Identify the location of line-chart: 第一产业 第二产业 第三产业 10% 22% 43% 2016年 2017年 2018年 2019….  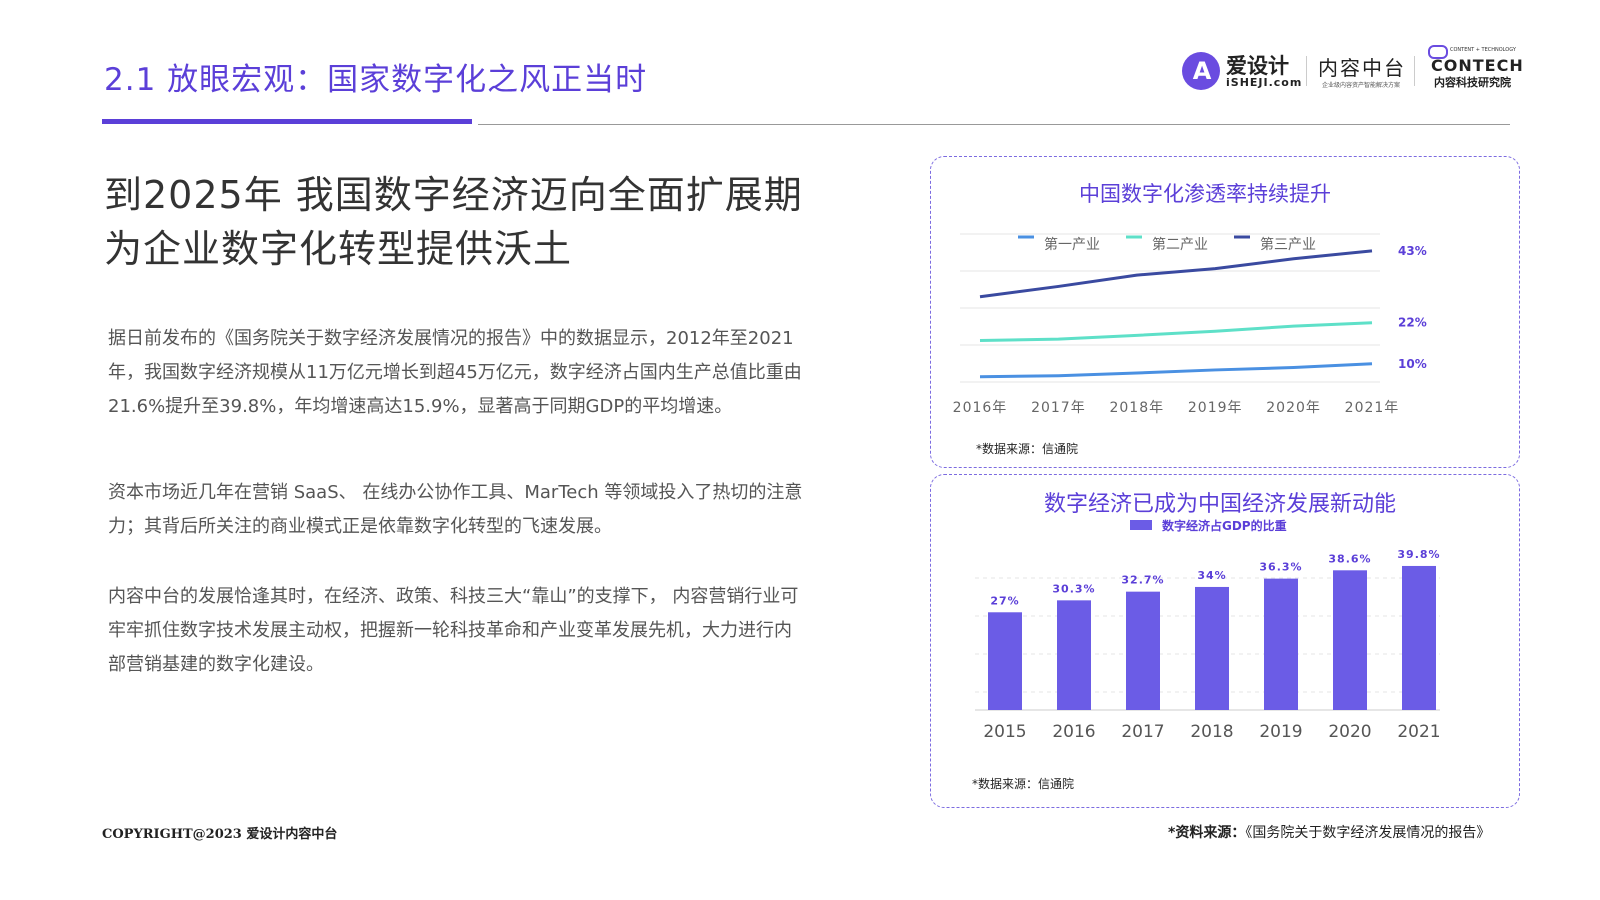
(1190, 324).